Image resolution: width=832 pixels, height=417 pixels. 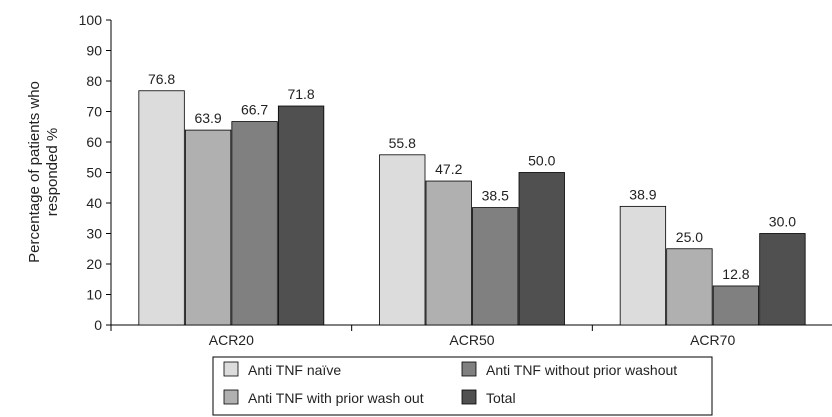 I want to click on y-tick-label: 90, so click(x=94, y=51).